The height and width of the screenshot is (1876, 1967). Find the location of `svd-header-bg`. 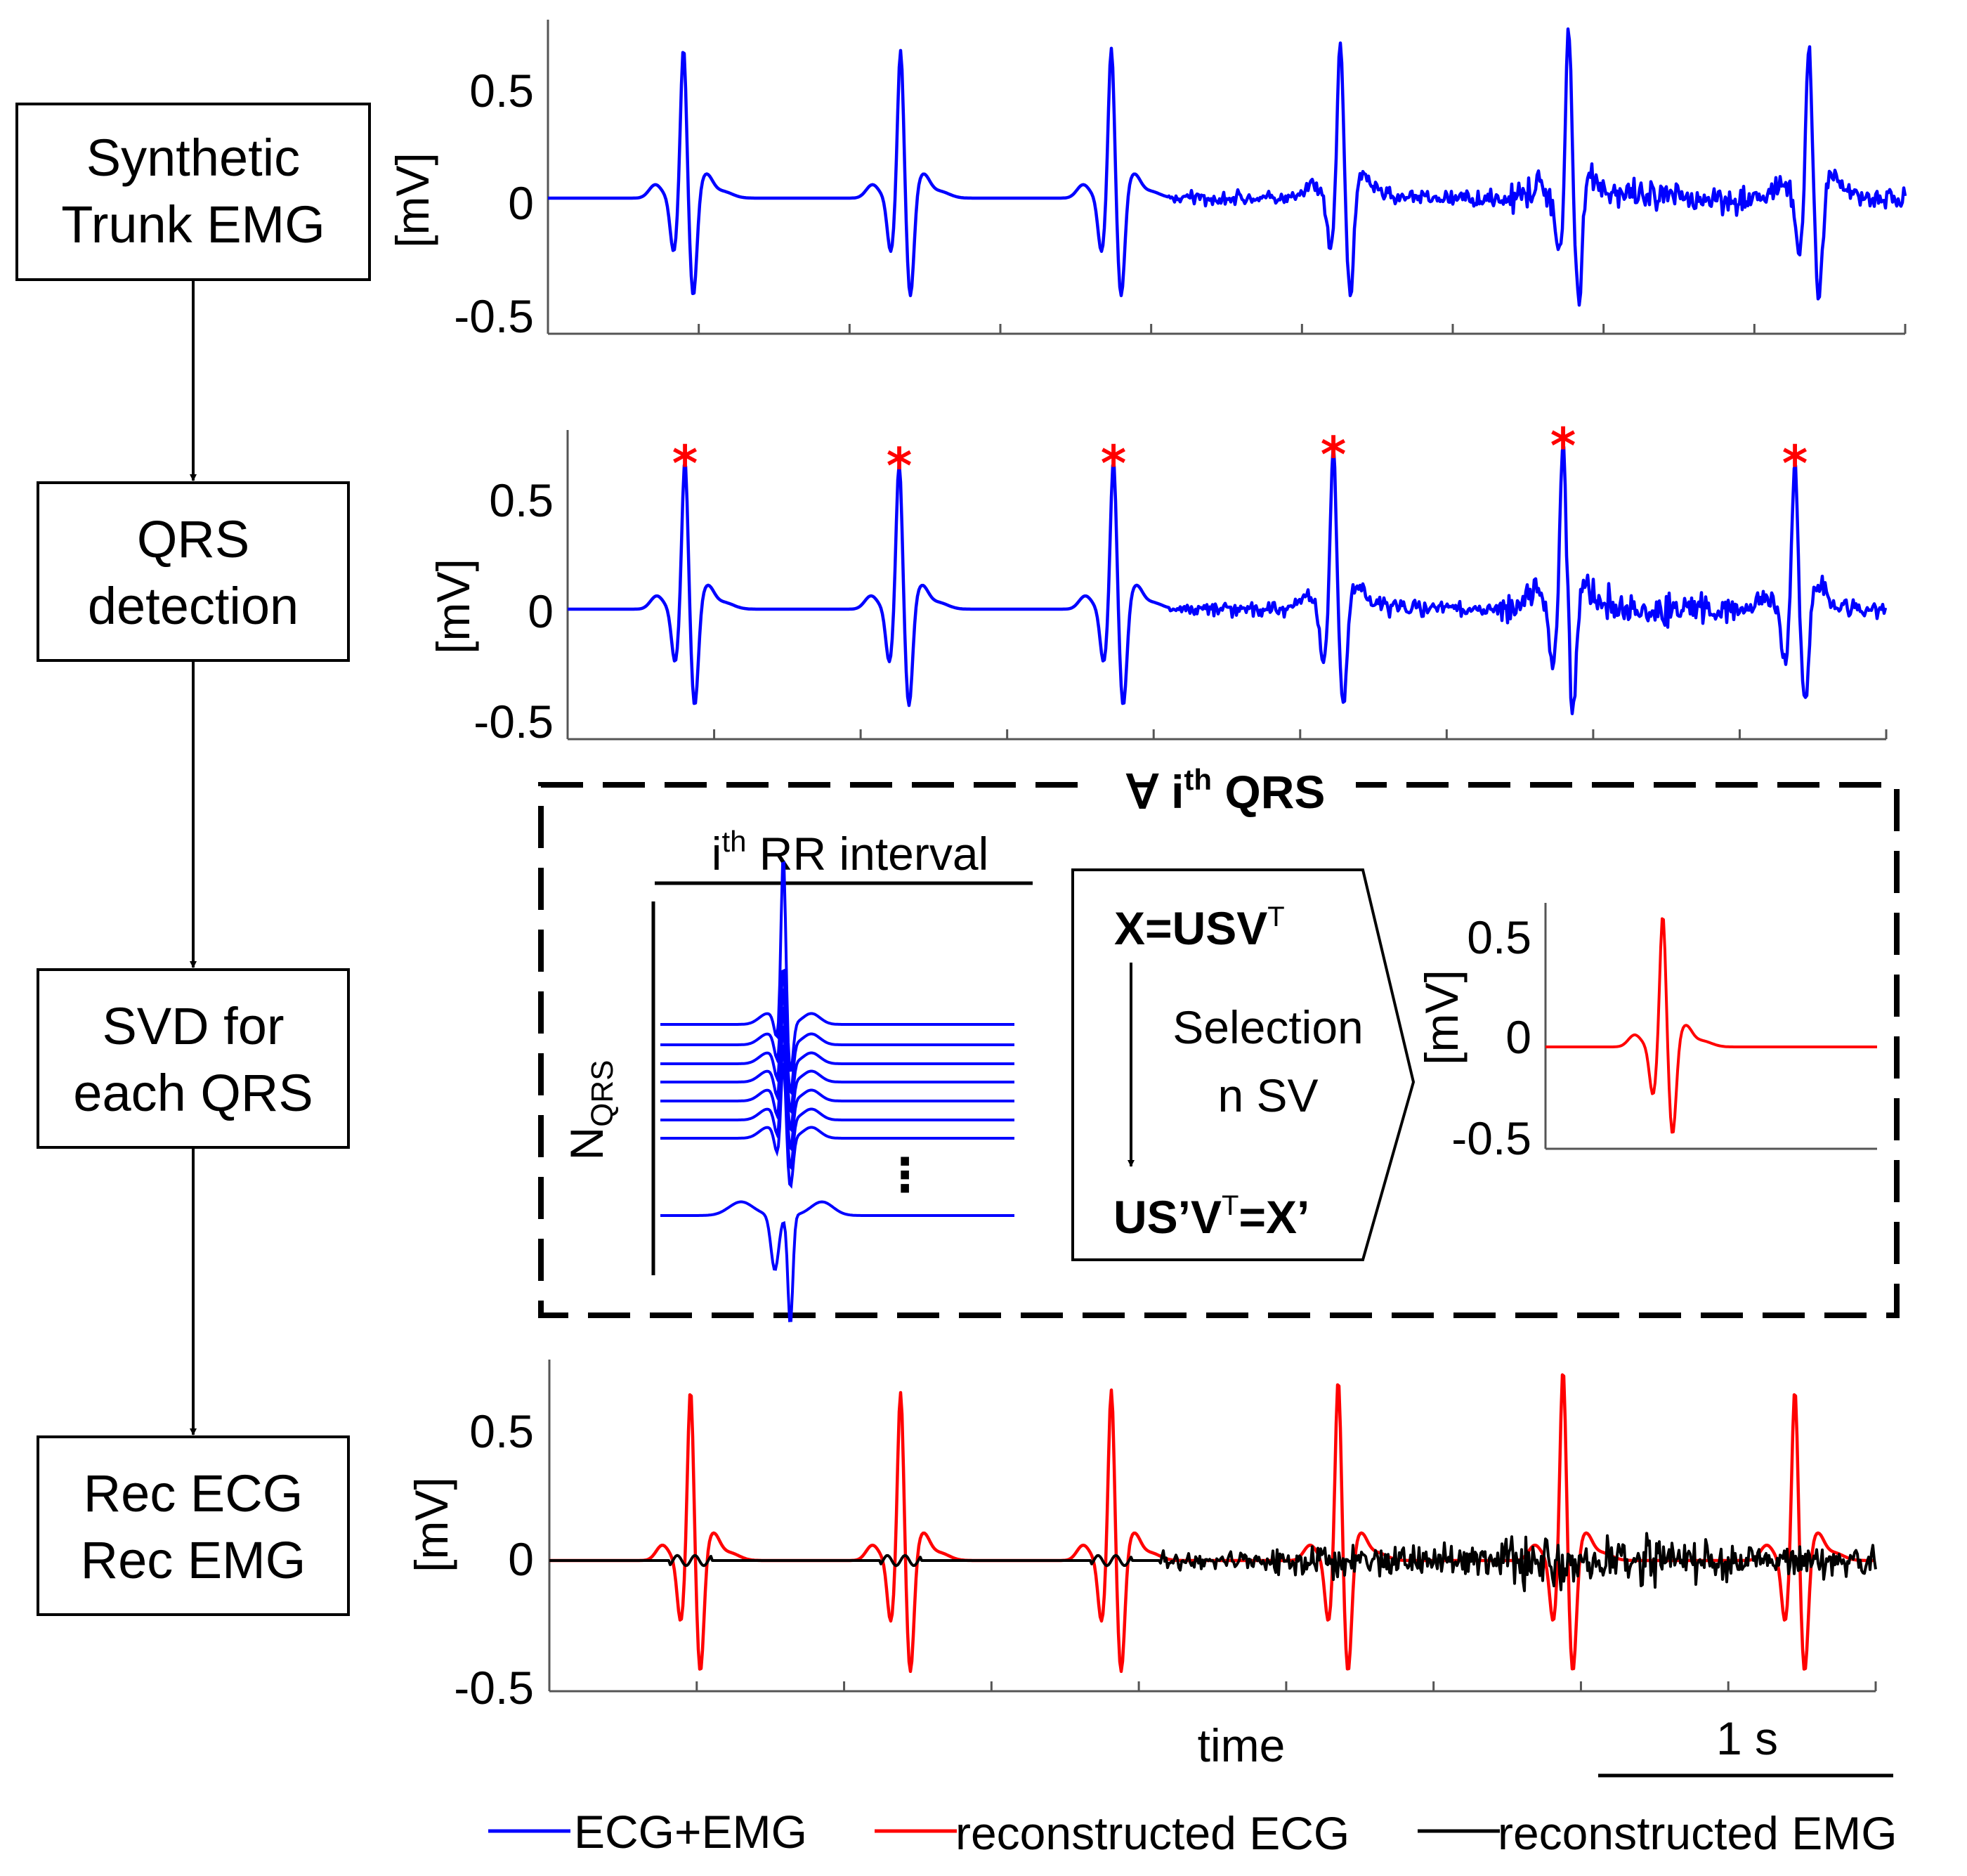

svd-header-bg is located at coordinates (1224, 787).